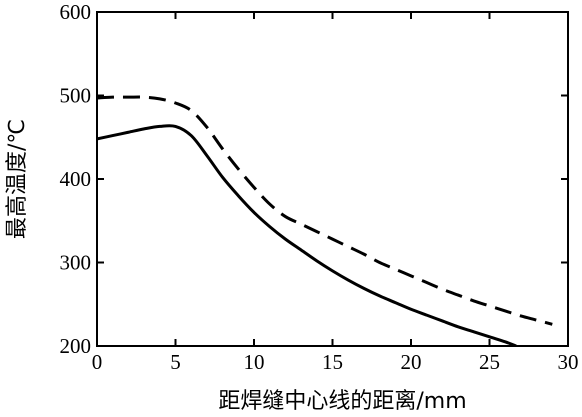 The width and height of the screenshot is (582, 417). Describe the element at coordinates (489, 362) in the screenshot. I see `x-tick-label: 25` at that location.